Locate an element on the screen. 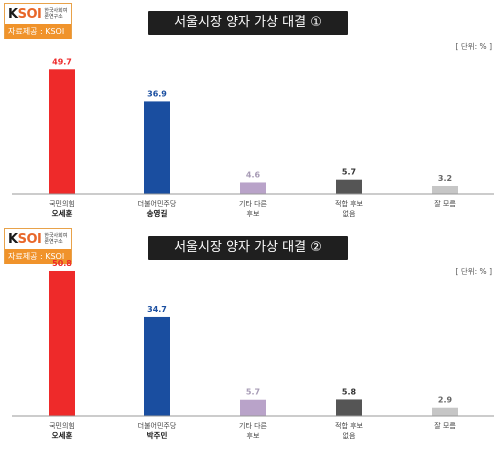 The width and height of the screenshot is (500, 450). value-label: 36.9 is located at coordinates (157, 93).